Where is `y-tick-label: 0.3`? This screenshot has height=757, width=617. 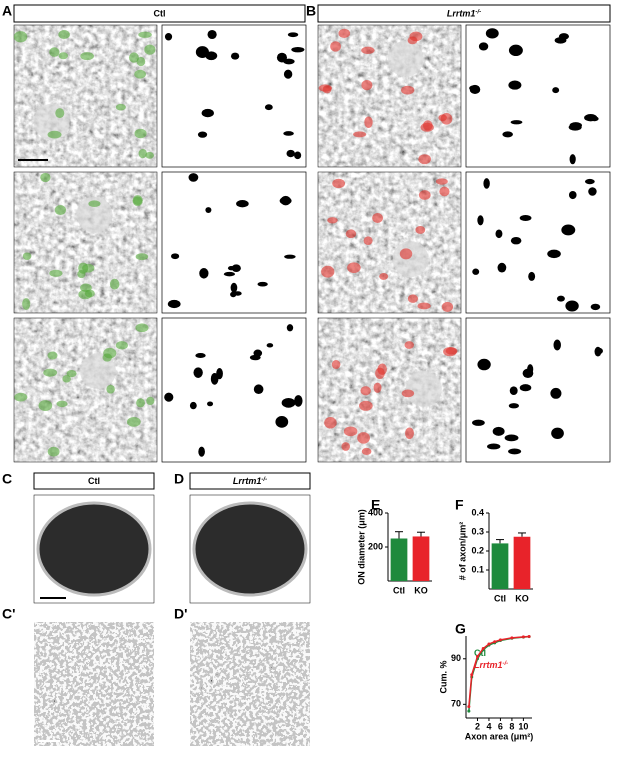
y-tick-label: 0.3 is located at coordinates (477, 531).